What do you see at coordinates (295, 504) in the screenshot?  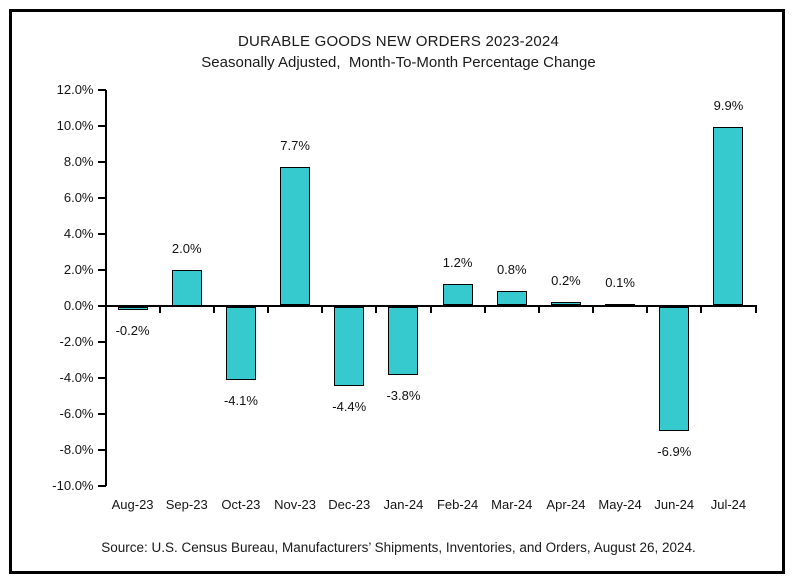 I see `x-category-label: Nov-23` at bounding box center [295, 504].